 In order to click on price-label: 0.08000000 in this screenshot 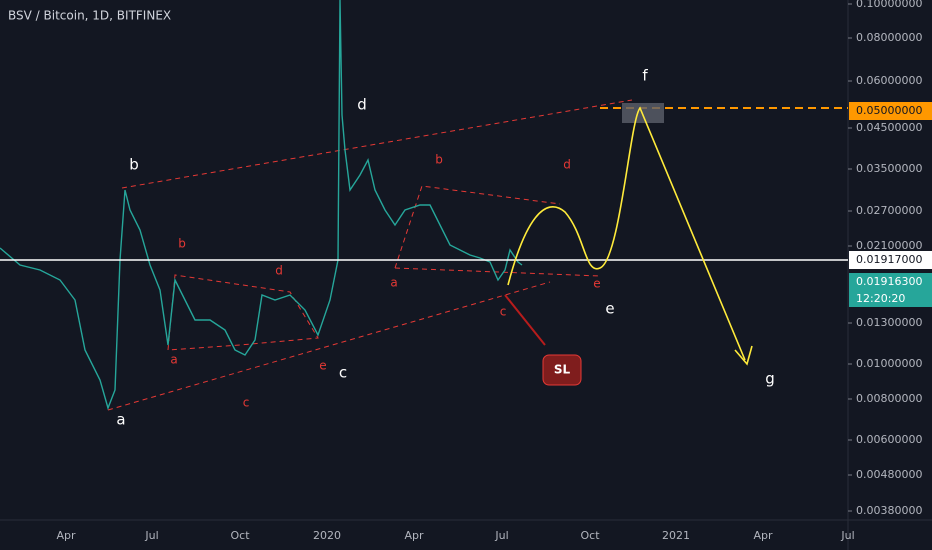, I will do `click(889, 37)`.